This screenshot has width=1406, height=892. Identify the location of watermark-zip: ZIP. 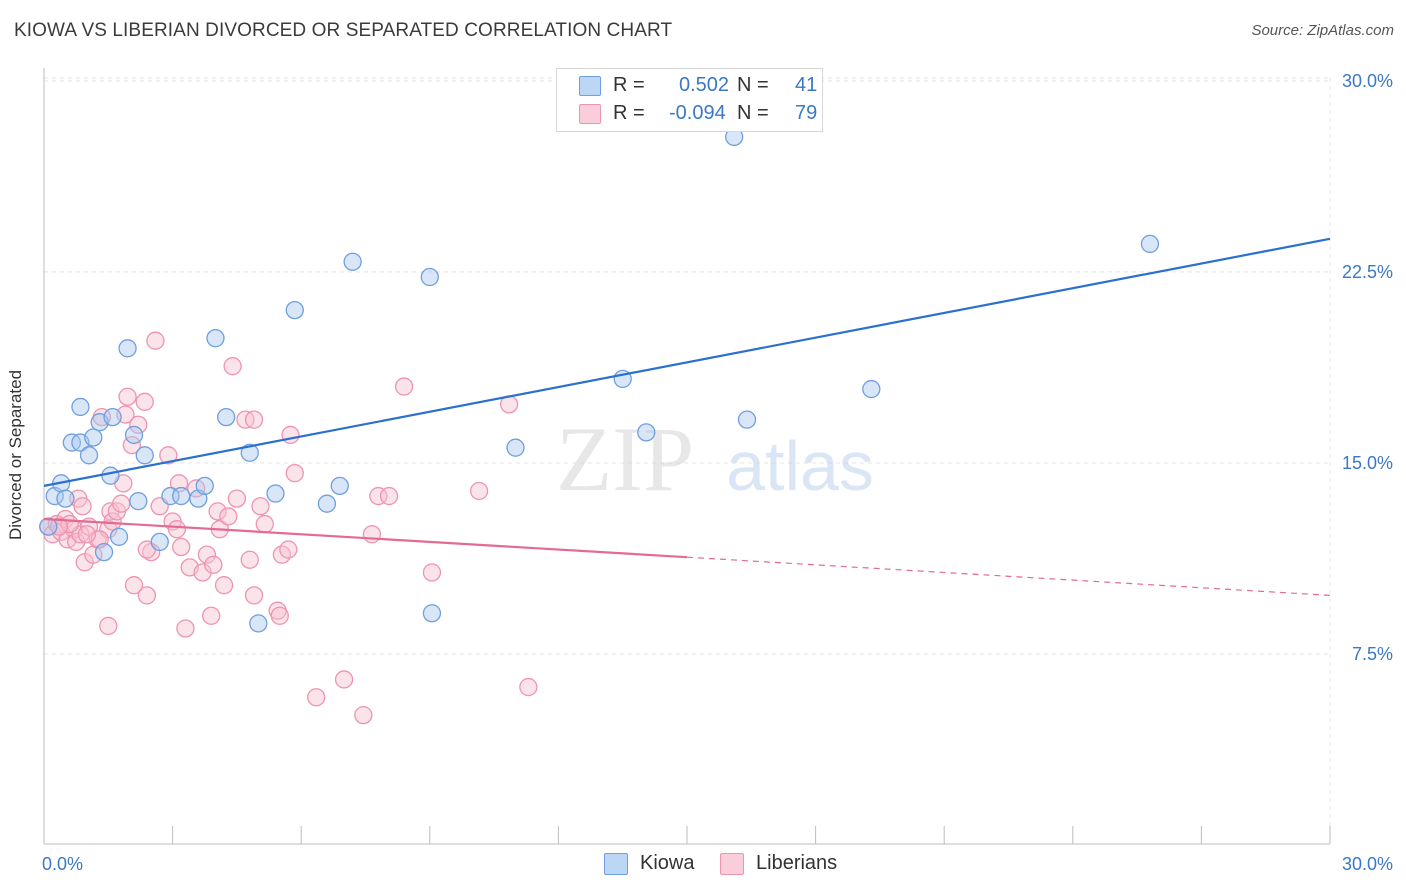
(625, 459).